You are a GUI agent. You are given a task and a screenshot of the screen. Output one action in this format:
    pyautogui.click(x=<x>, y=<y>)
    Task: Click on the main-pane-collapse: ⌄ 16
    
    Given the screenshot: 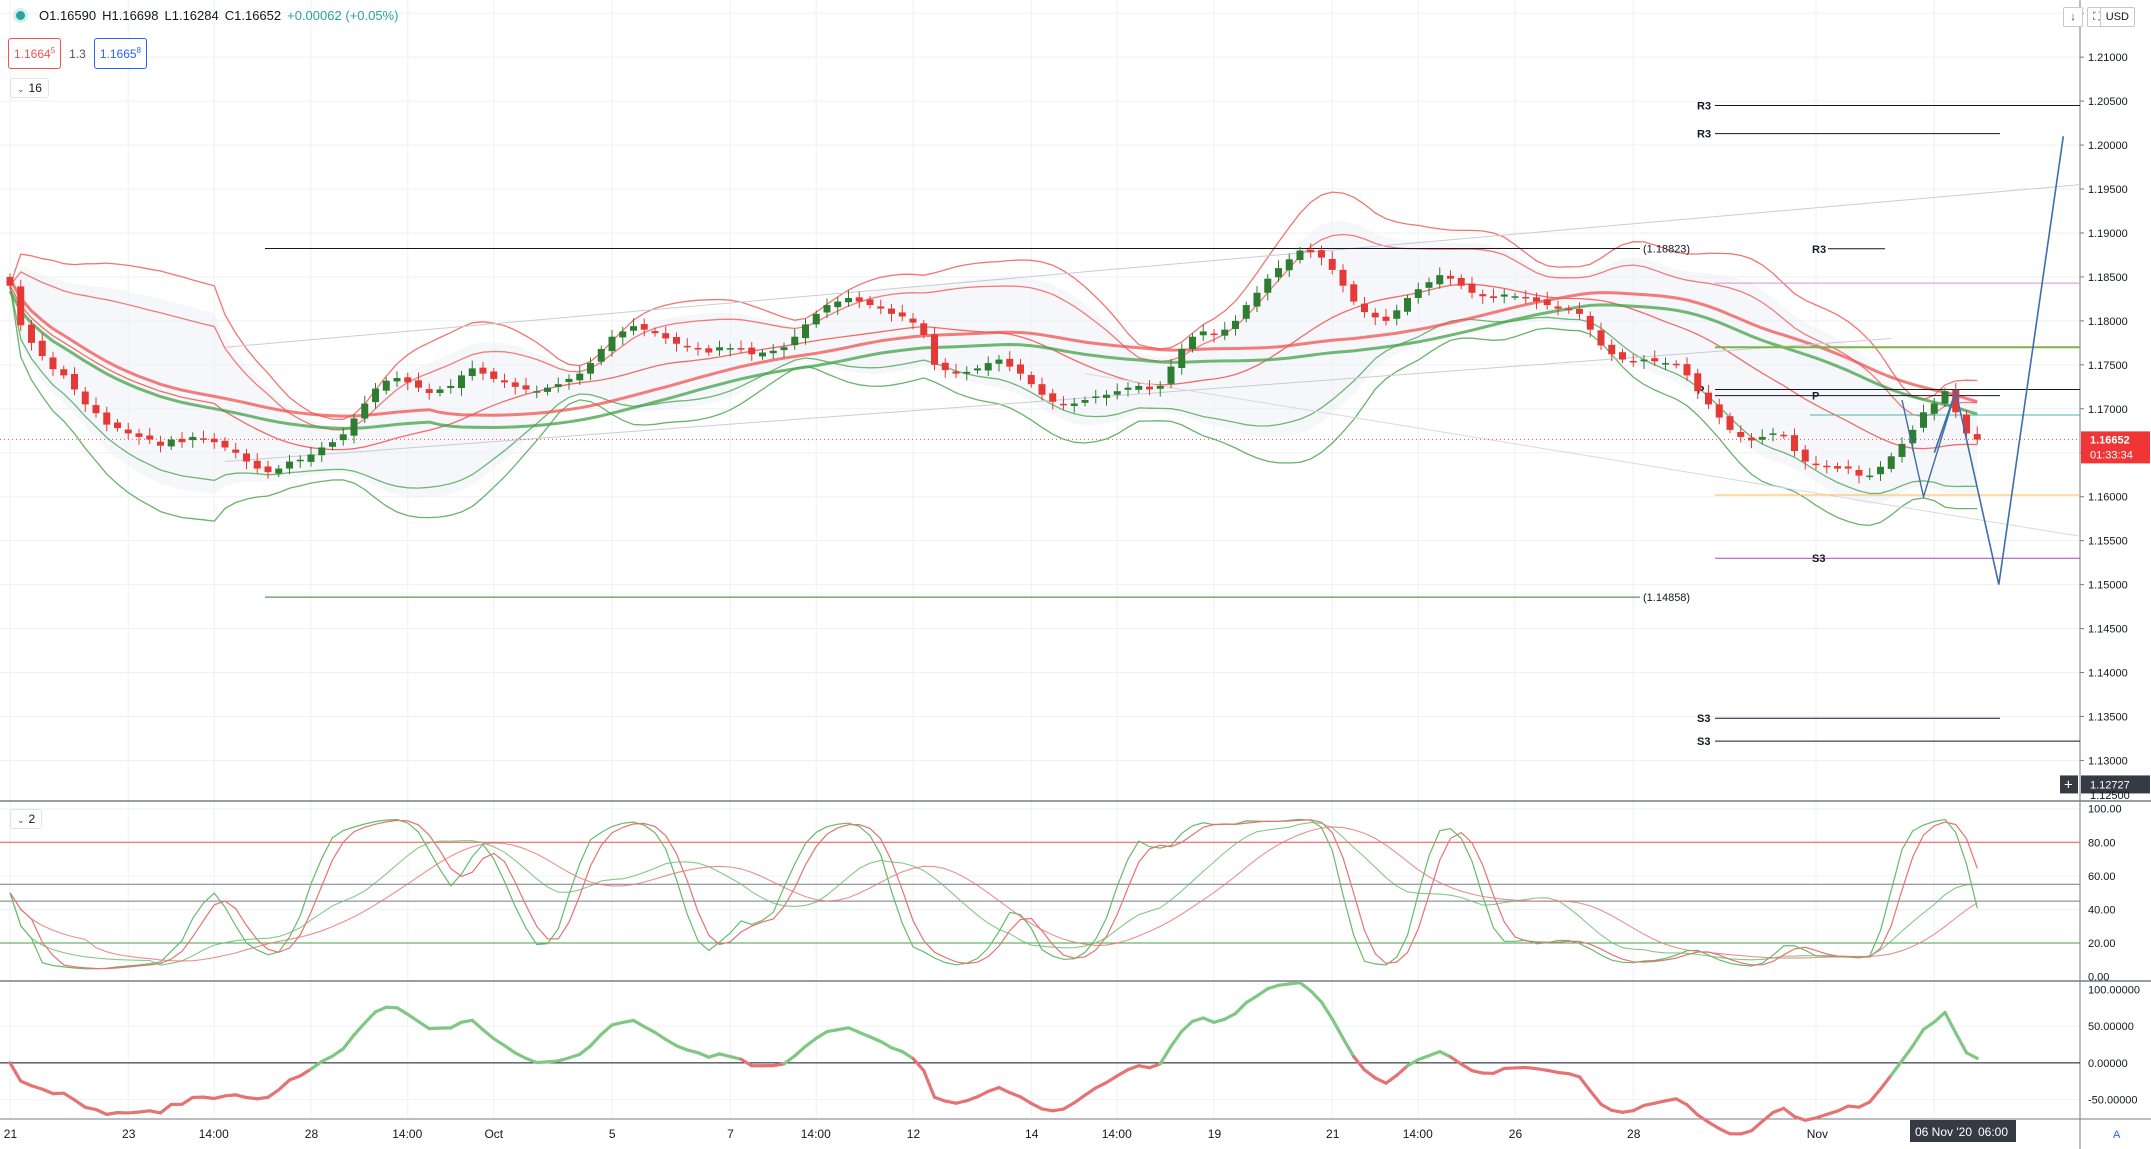 What is the action you would take?
    pyautogui.click(x=29, y=88)
    